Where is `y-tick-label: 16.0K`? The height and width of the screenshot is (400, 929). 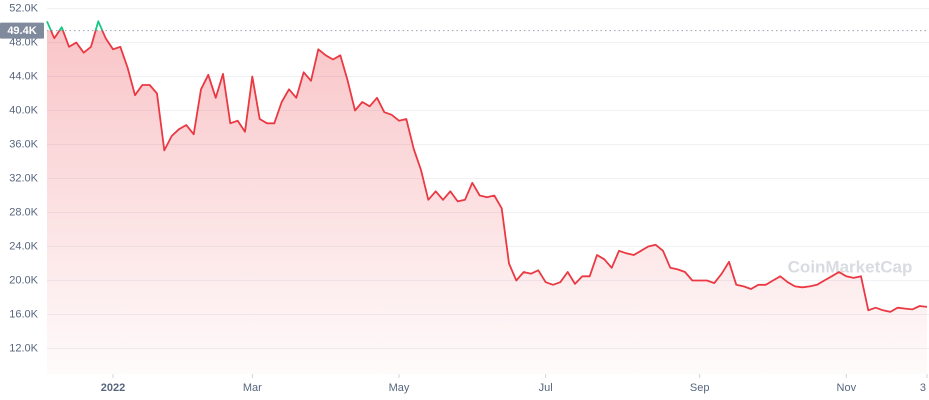
y-tick-label: 16.0K is located at coordinates (23, 314).